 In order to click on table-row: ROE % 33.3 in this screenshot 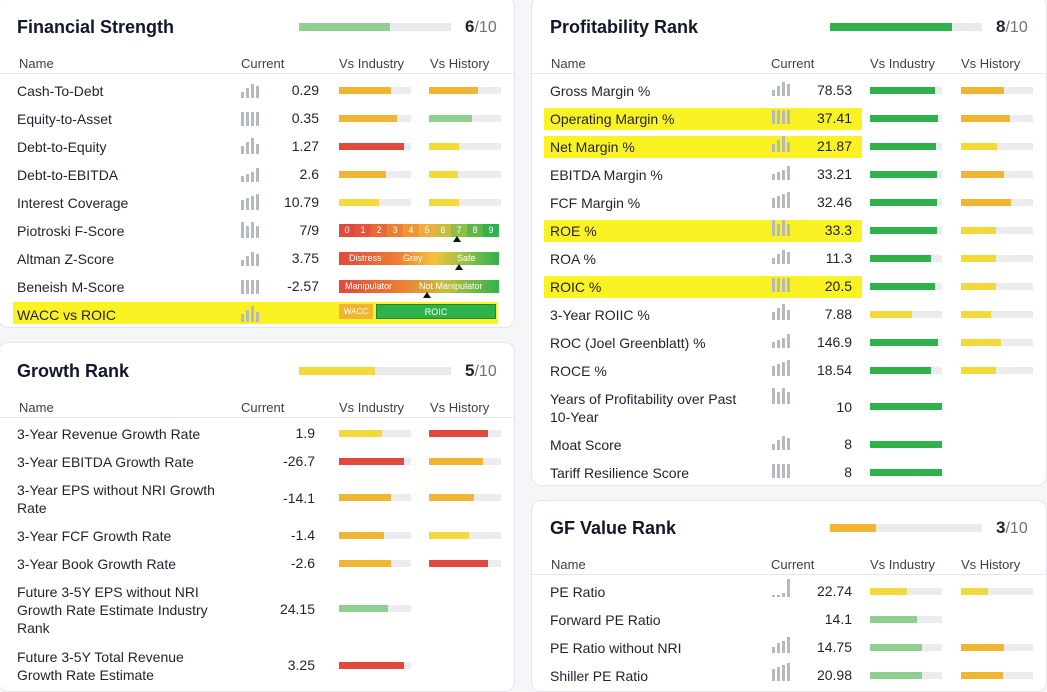, I will do `click(789, 235)`.